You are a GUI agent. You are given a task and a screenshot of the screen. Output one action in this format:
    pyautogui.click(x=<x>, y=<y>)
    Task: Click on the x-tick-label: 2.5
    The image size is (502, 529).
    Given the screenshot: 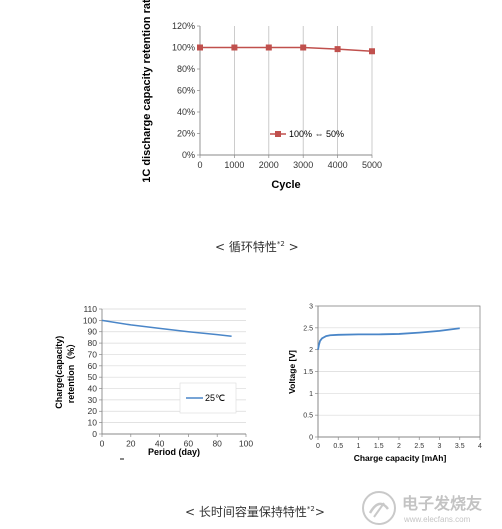 What is the action you would take?
    pyautogui.click(x=419, y=446)
    